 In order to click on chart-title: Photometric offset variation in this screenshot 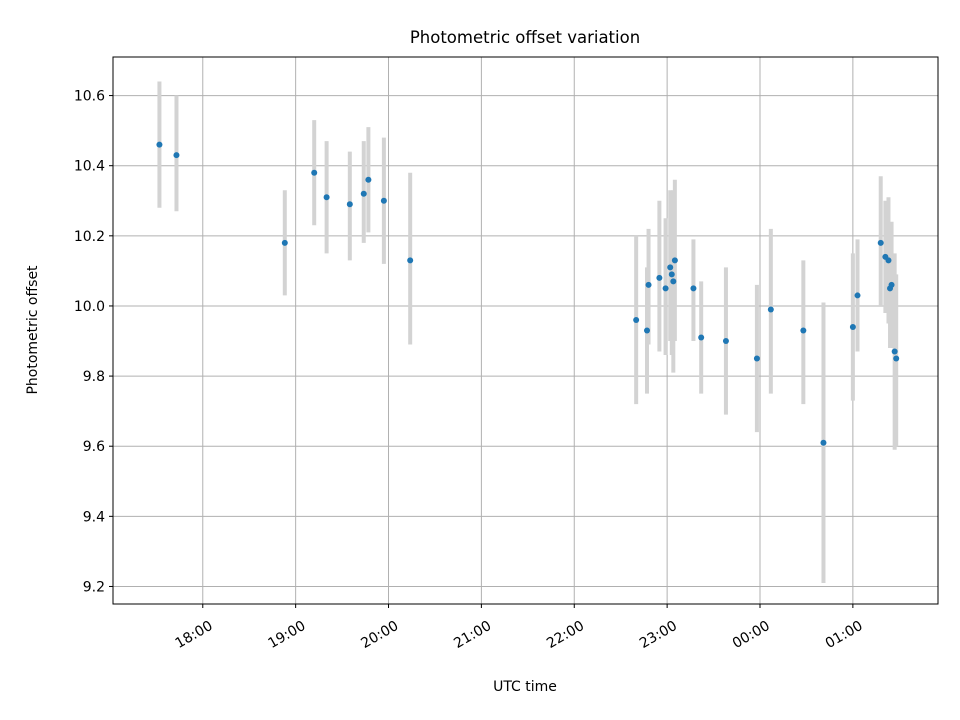, I will do `click(525, 37)`.